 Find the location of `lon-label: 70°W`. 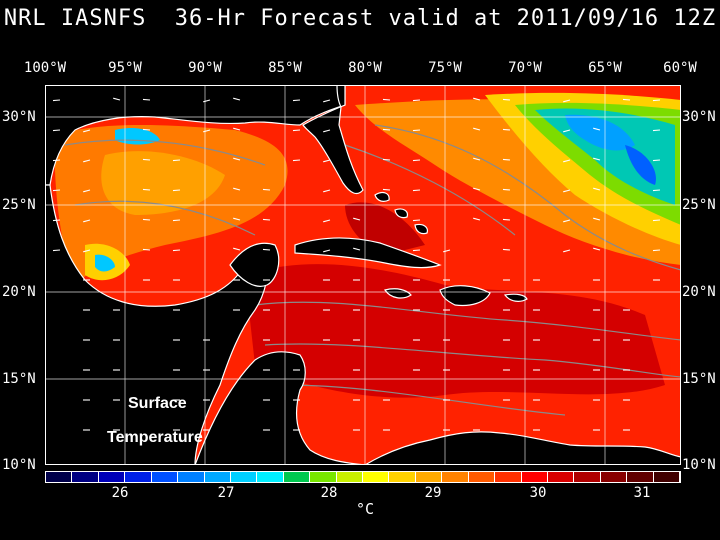

lon-label: 70°W is located at coordinates (525, 68).